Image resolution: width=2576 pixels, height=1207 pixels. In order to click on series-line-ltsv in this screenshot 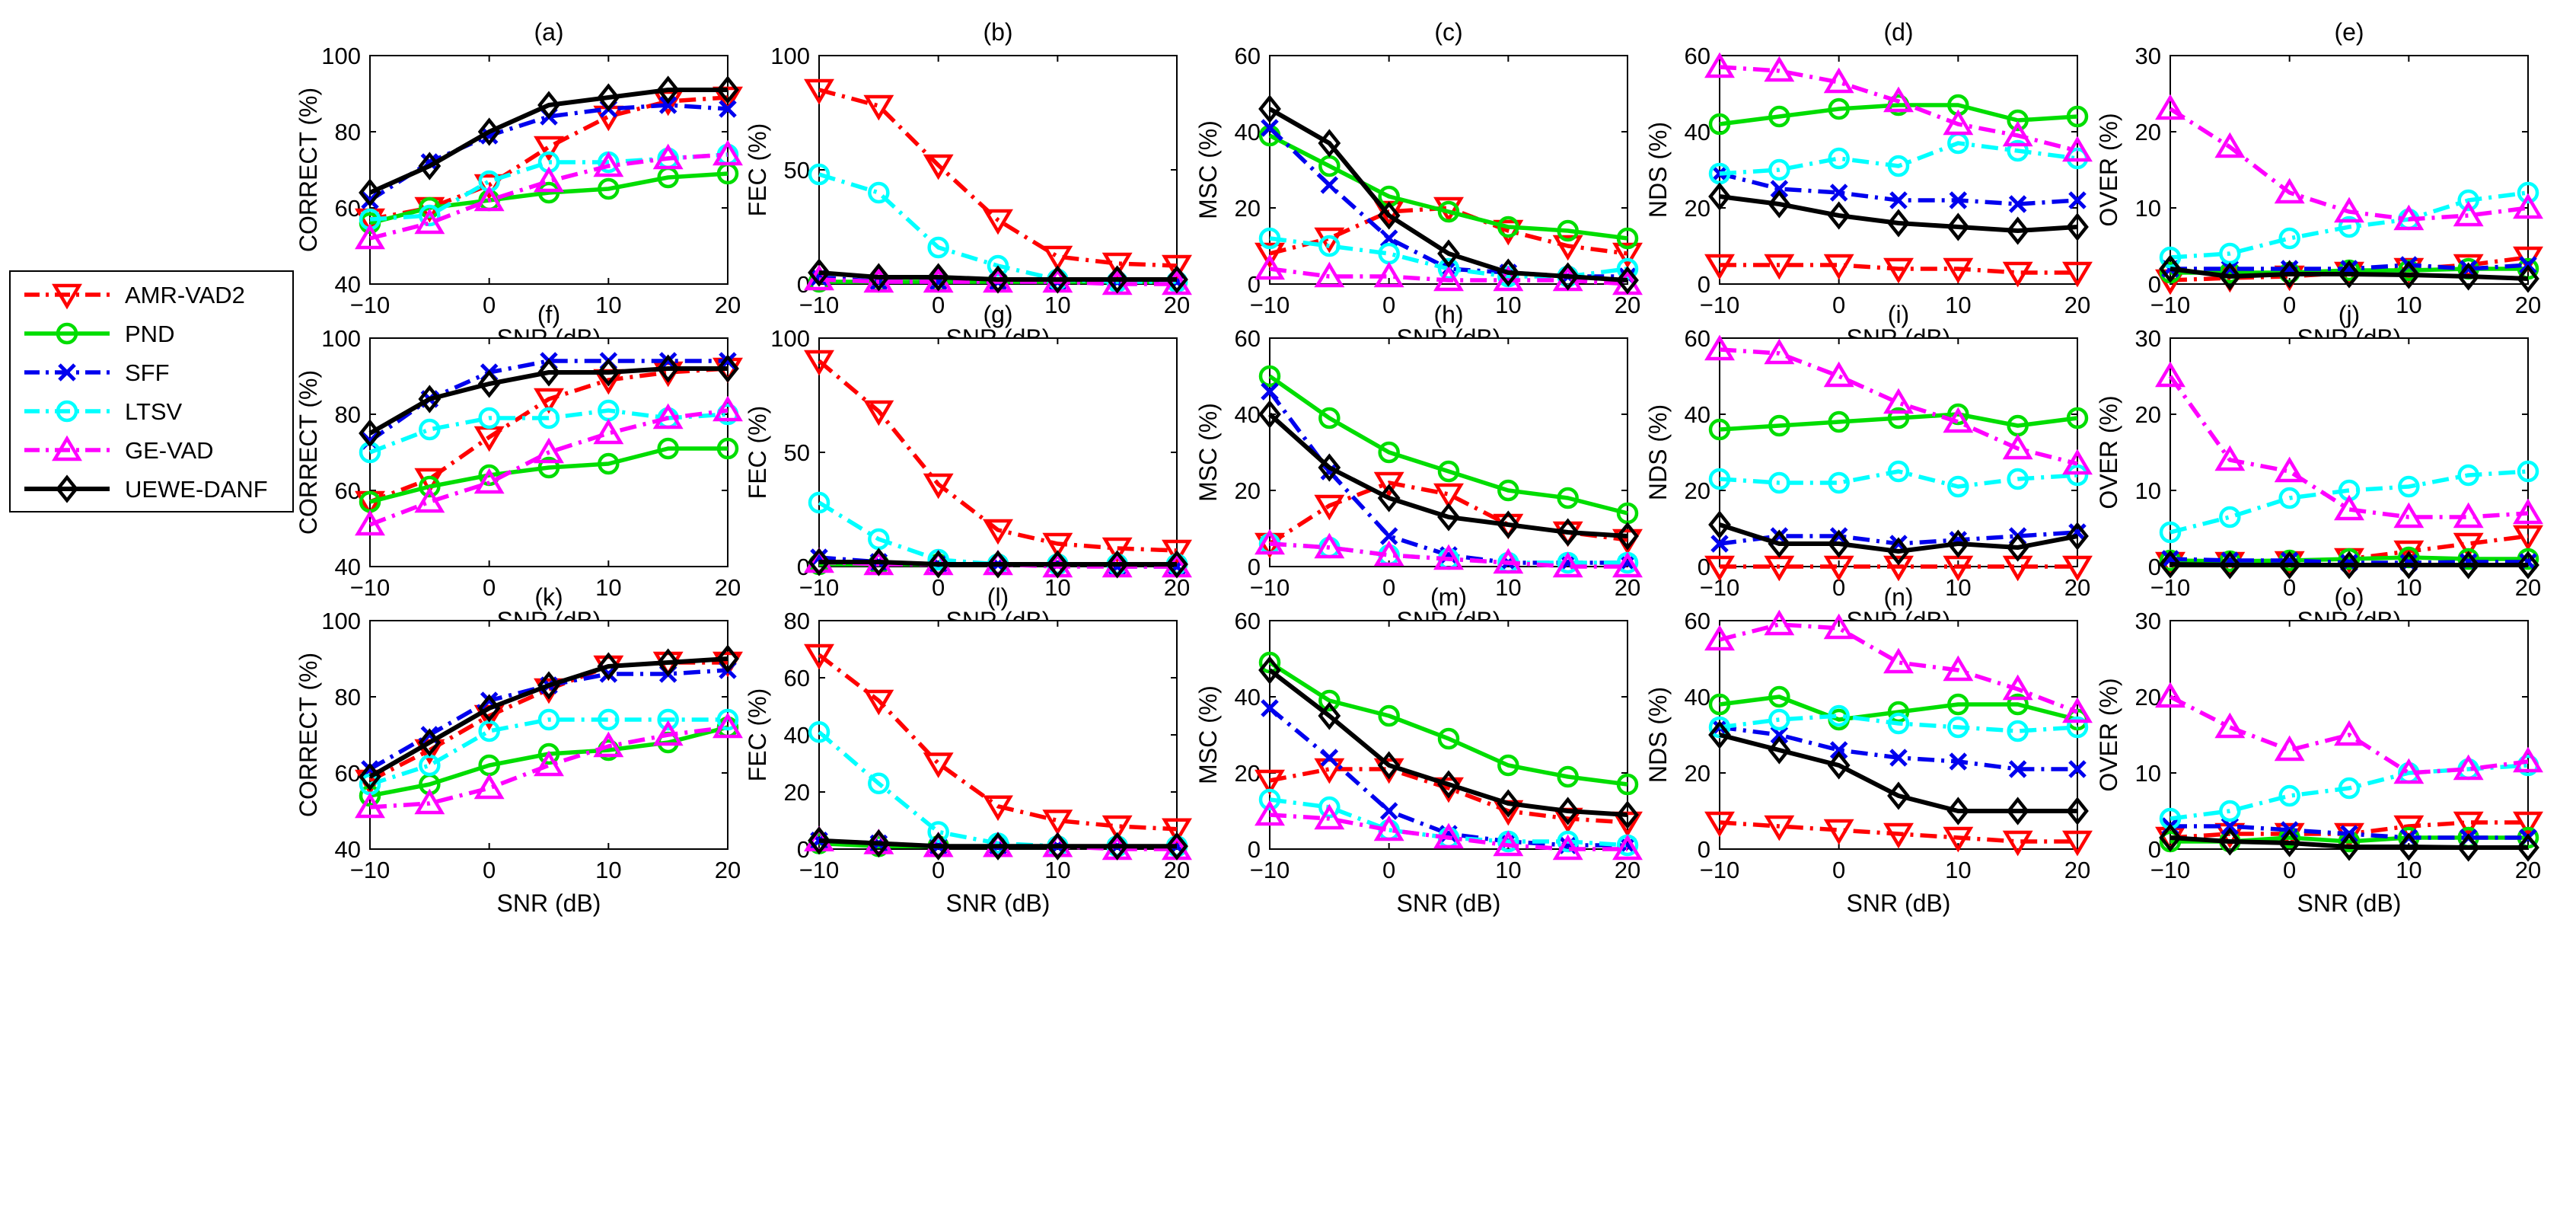, I will do `click(1898, 479)`.